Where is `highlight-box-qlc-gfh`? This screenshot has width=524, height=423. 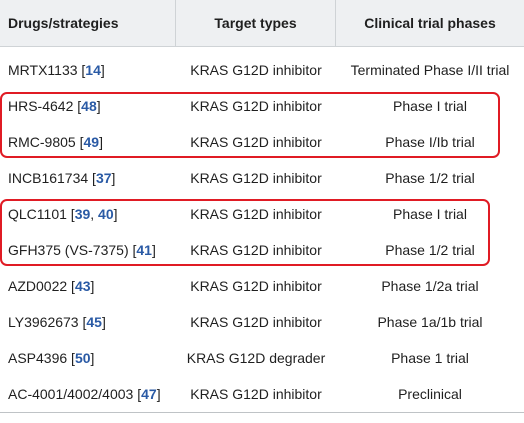 highlight-box-qlc-gfh is located at coordinates (245, 232).